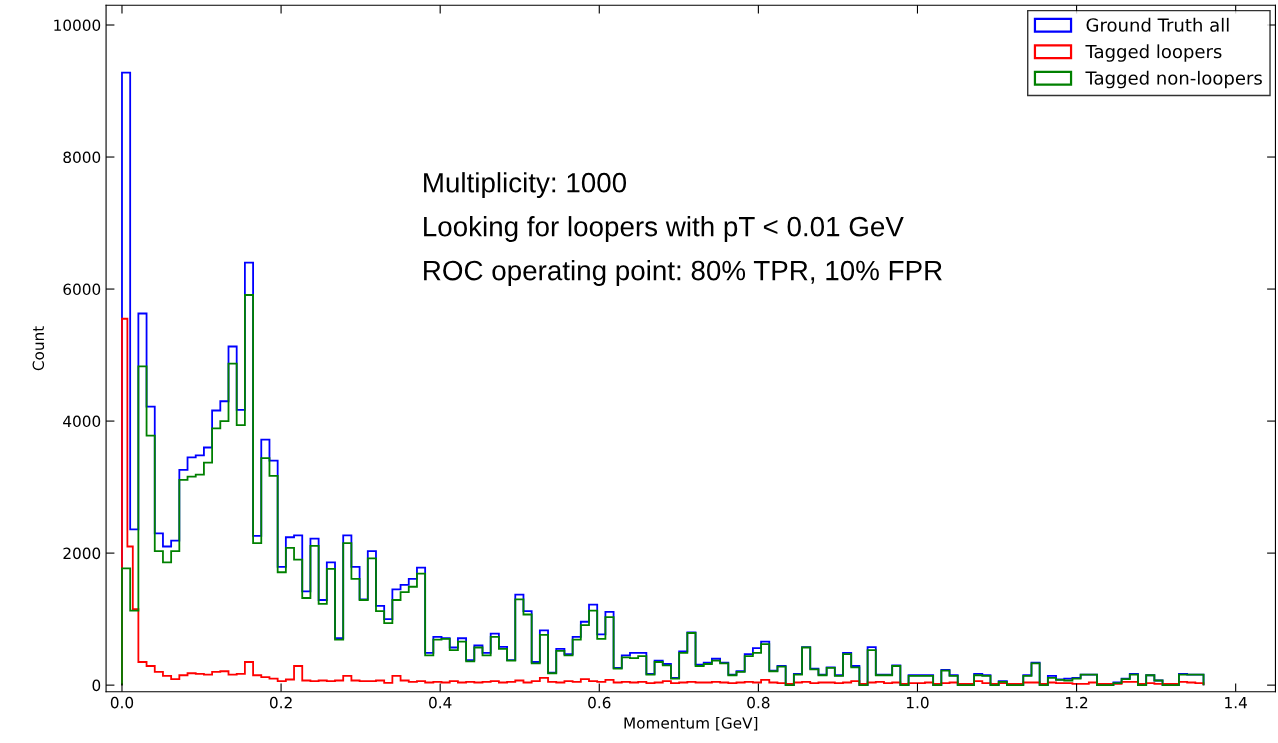 The height and width of the screenshot is (743, 1278). What do you see at coordinates (82, 289) in the screenshot?
I see `y-tick-label: 6000` at bounding box center [82, 289].